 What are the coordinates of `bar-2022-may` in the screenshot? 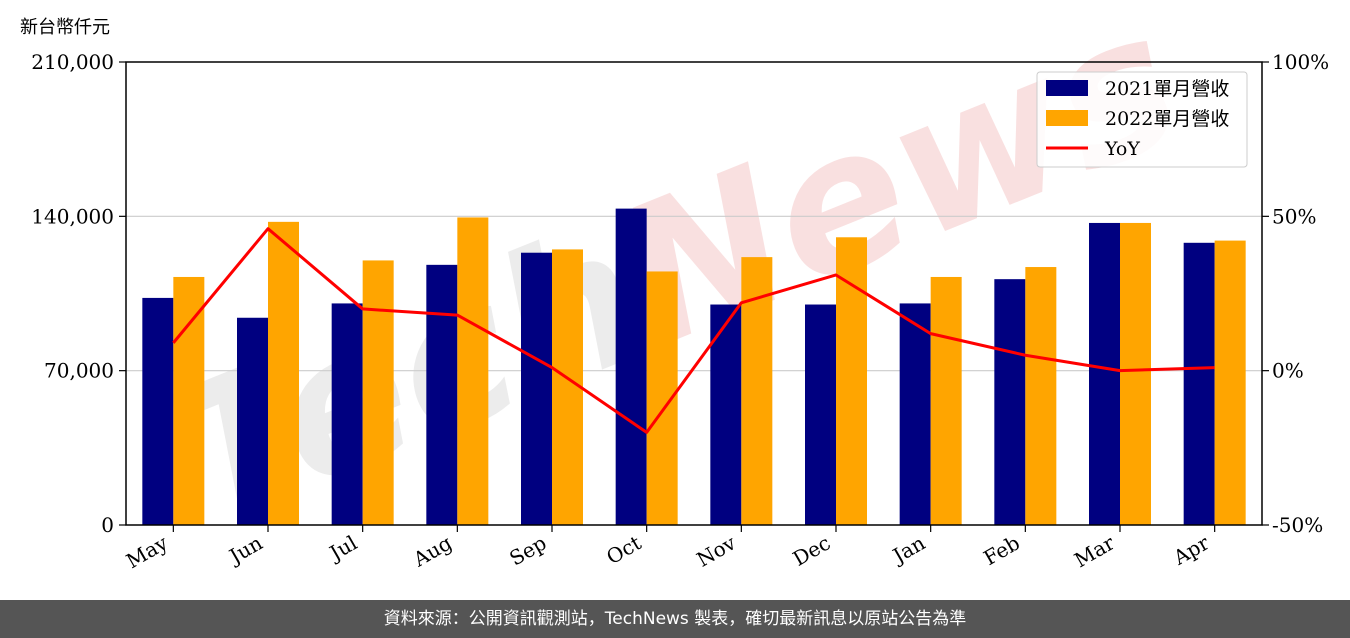 It's located at (189, 400).